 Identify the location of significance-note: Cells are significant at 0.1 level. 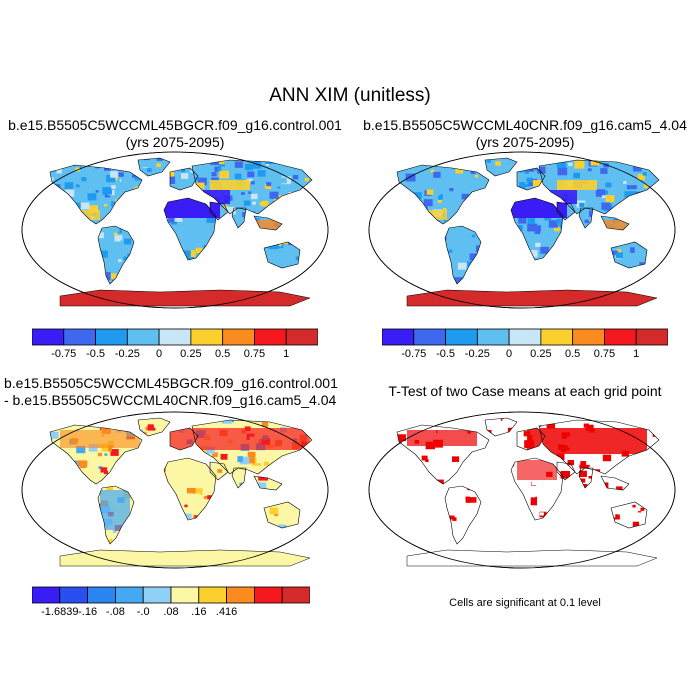
(525, 603).